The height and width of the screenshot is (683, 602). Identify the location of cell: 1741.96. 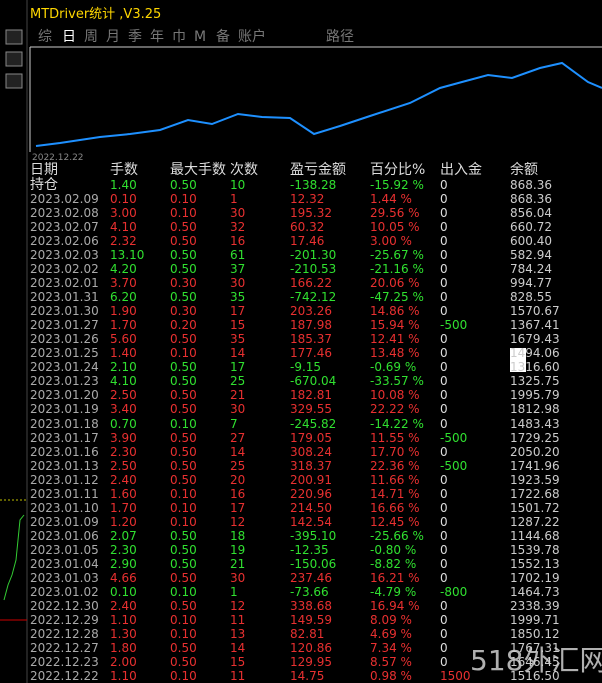
(535, 465).